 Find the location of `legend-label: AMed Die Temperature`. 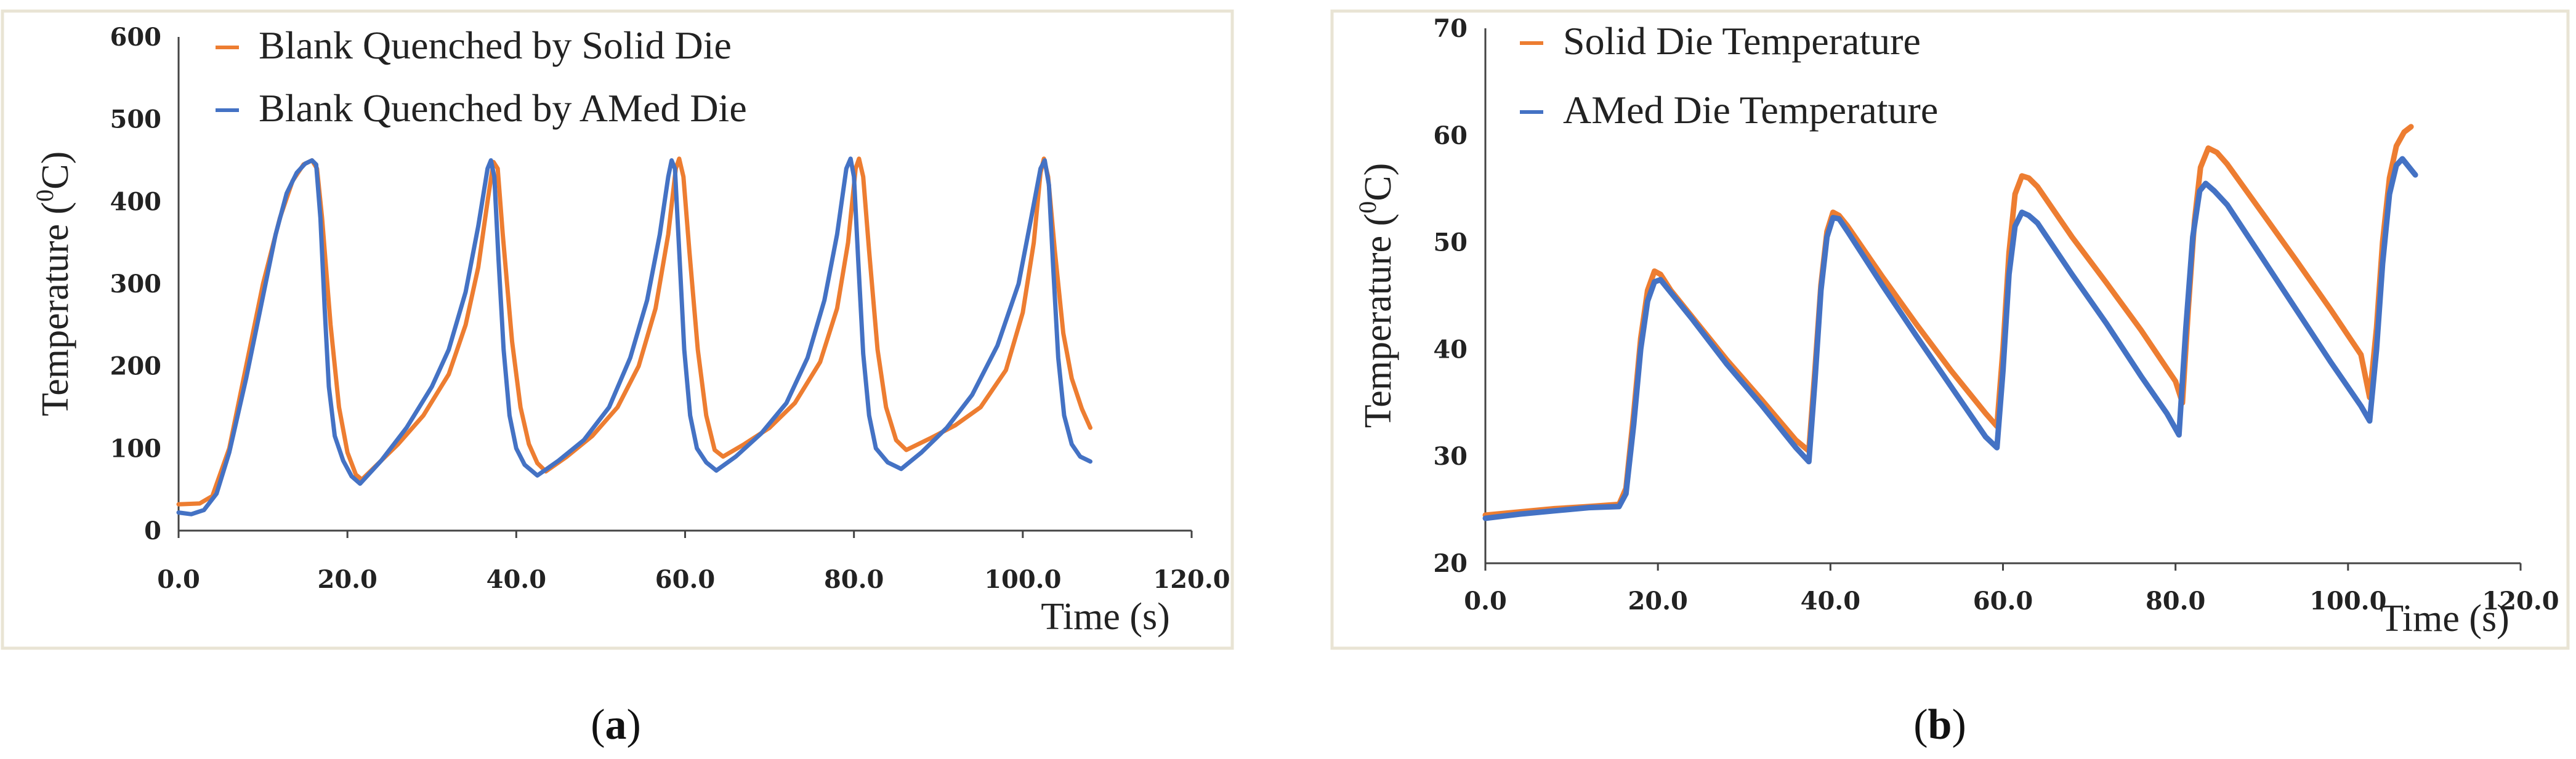

legend-label: AMed Die Temperature is located at coordinates (1750, 110).